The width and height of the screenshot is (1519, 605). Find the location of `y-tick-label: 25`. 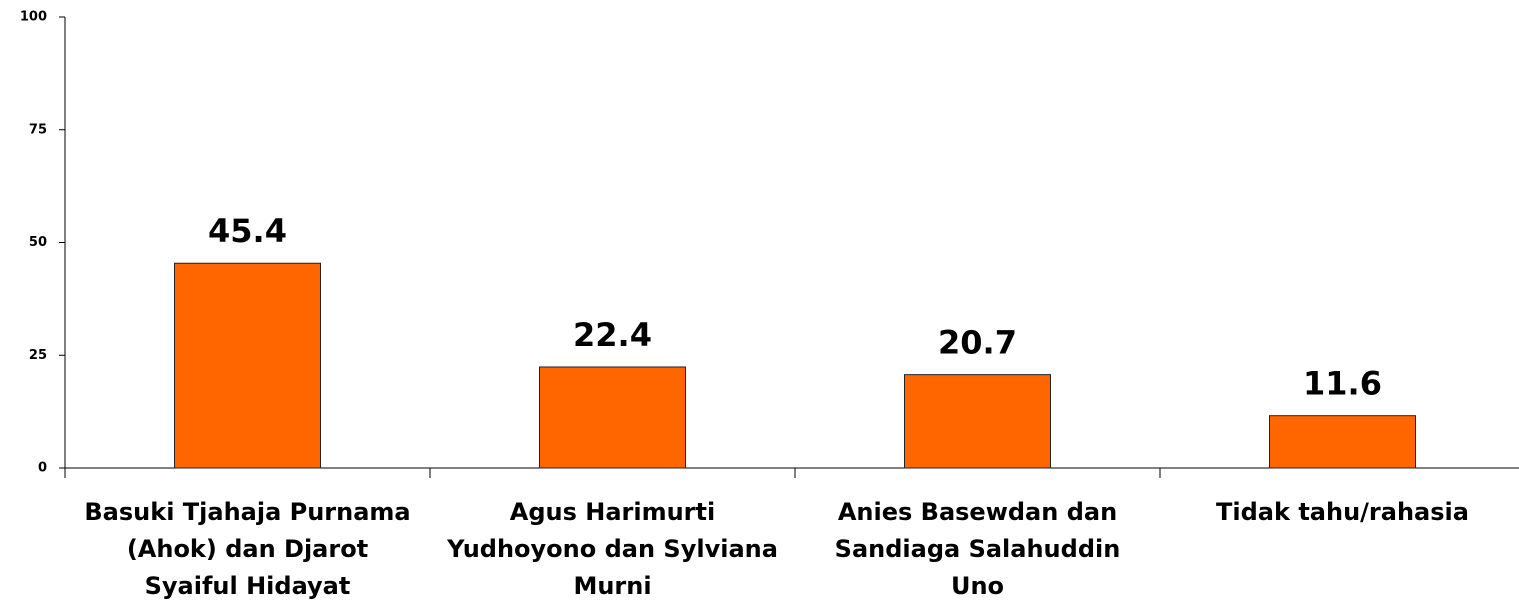

y-tick-label: 25 is located at coordinates (38, 355).